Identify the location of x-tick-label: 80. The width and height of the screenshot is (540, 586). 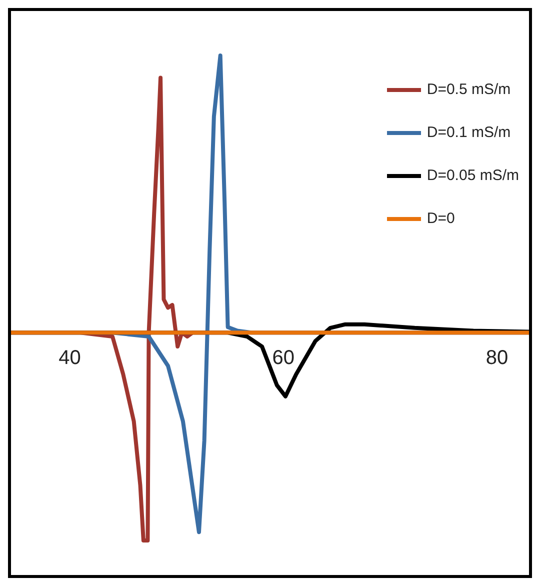
(497, 358).